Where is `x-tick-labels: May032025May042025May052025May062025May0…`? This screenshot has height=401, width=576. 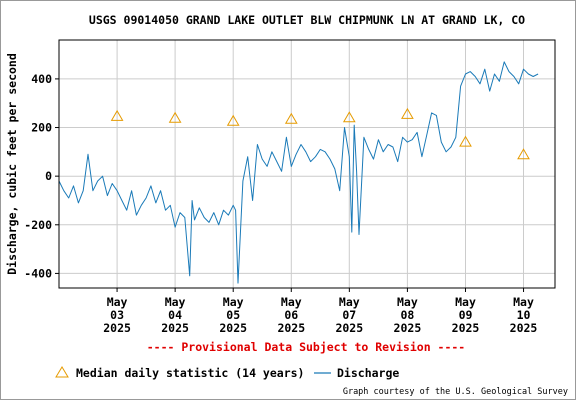 x-tick-labels: May032025May042025May052025May062025May0… is located at coordinates (320, 311).